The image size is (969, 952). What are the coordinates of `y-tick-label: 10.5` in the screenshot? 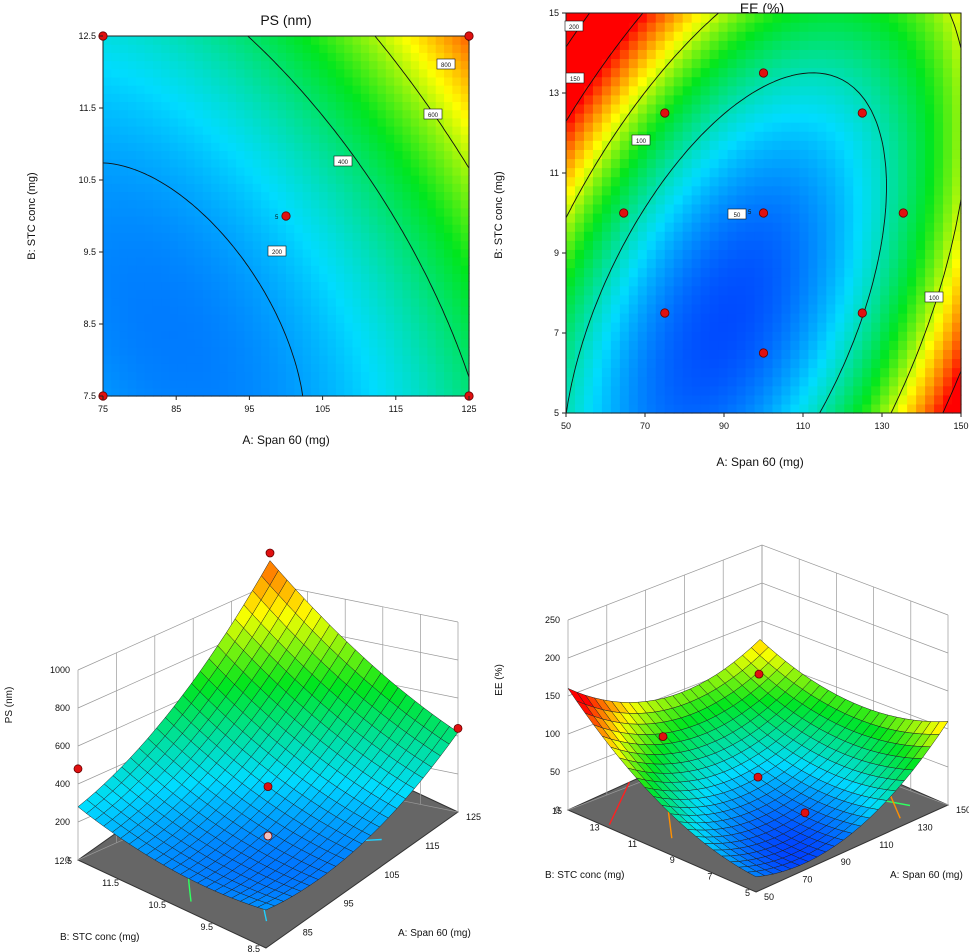 It's located at (87, 180).